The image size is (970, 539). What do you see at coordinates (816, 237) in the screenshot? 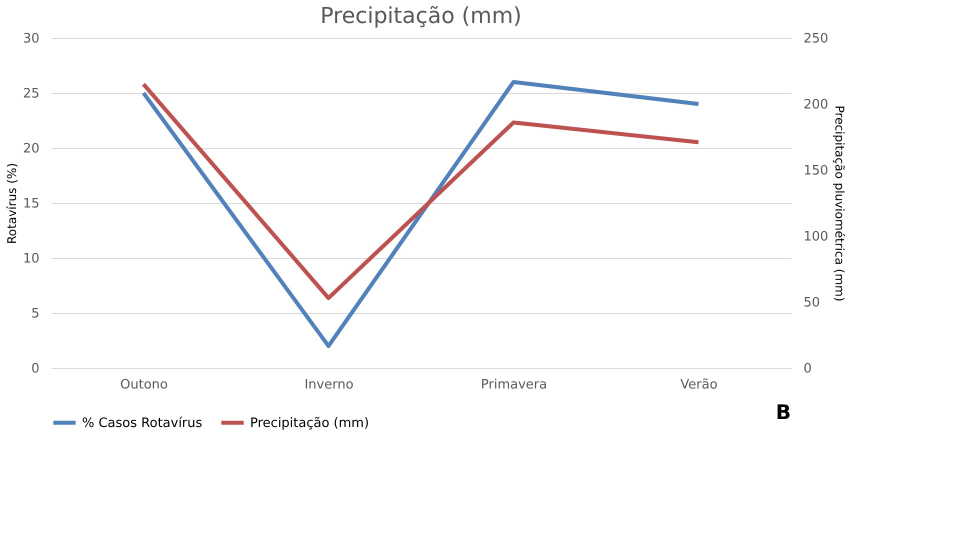
I see `y2-tick-label: 100` at bounding box center [816, 237].